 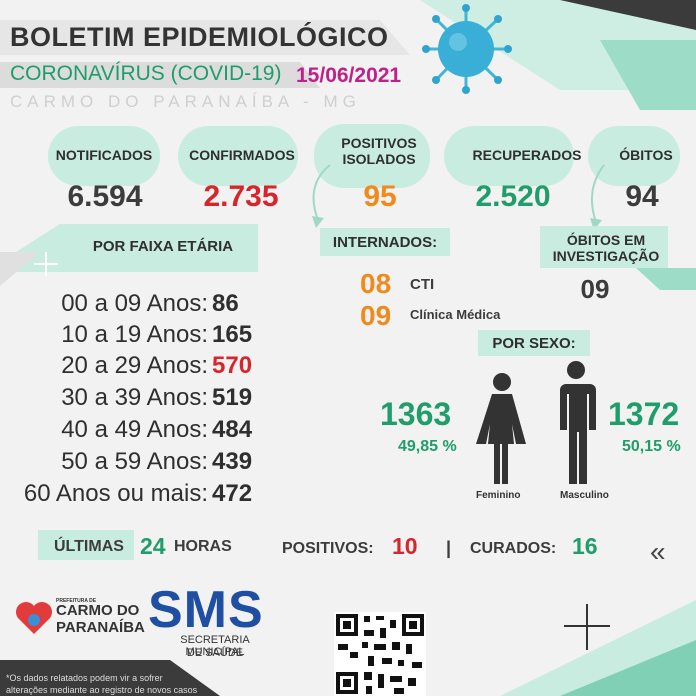 I want to click on age-label: 10 a 19 Anos:, so click(x=134, y=334).